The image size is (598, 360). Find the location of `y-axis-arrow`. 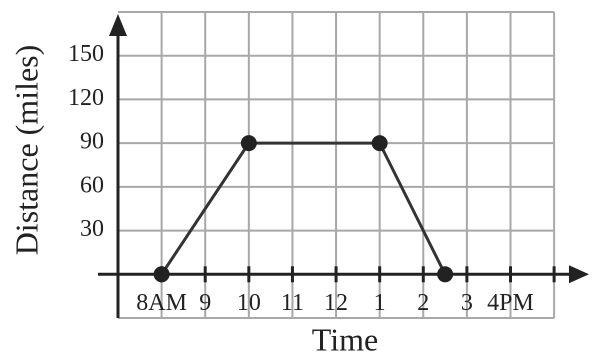

y-axis-arrow is located at coordinates (118, 25).